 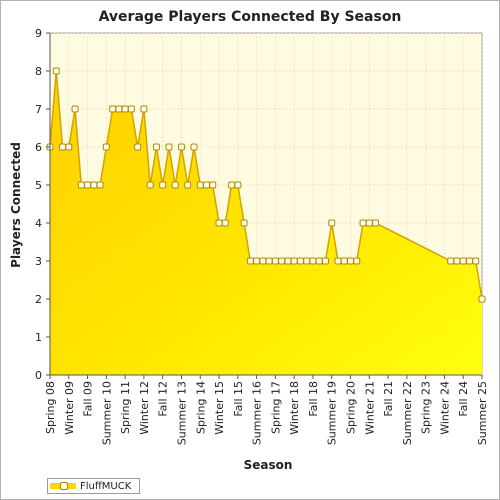 I want to click on x-tick-label: Spring 14, so click(x=200, y=407).